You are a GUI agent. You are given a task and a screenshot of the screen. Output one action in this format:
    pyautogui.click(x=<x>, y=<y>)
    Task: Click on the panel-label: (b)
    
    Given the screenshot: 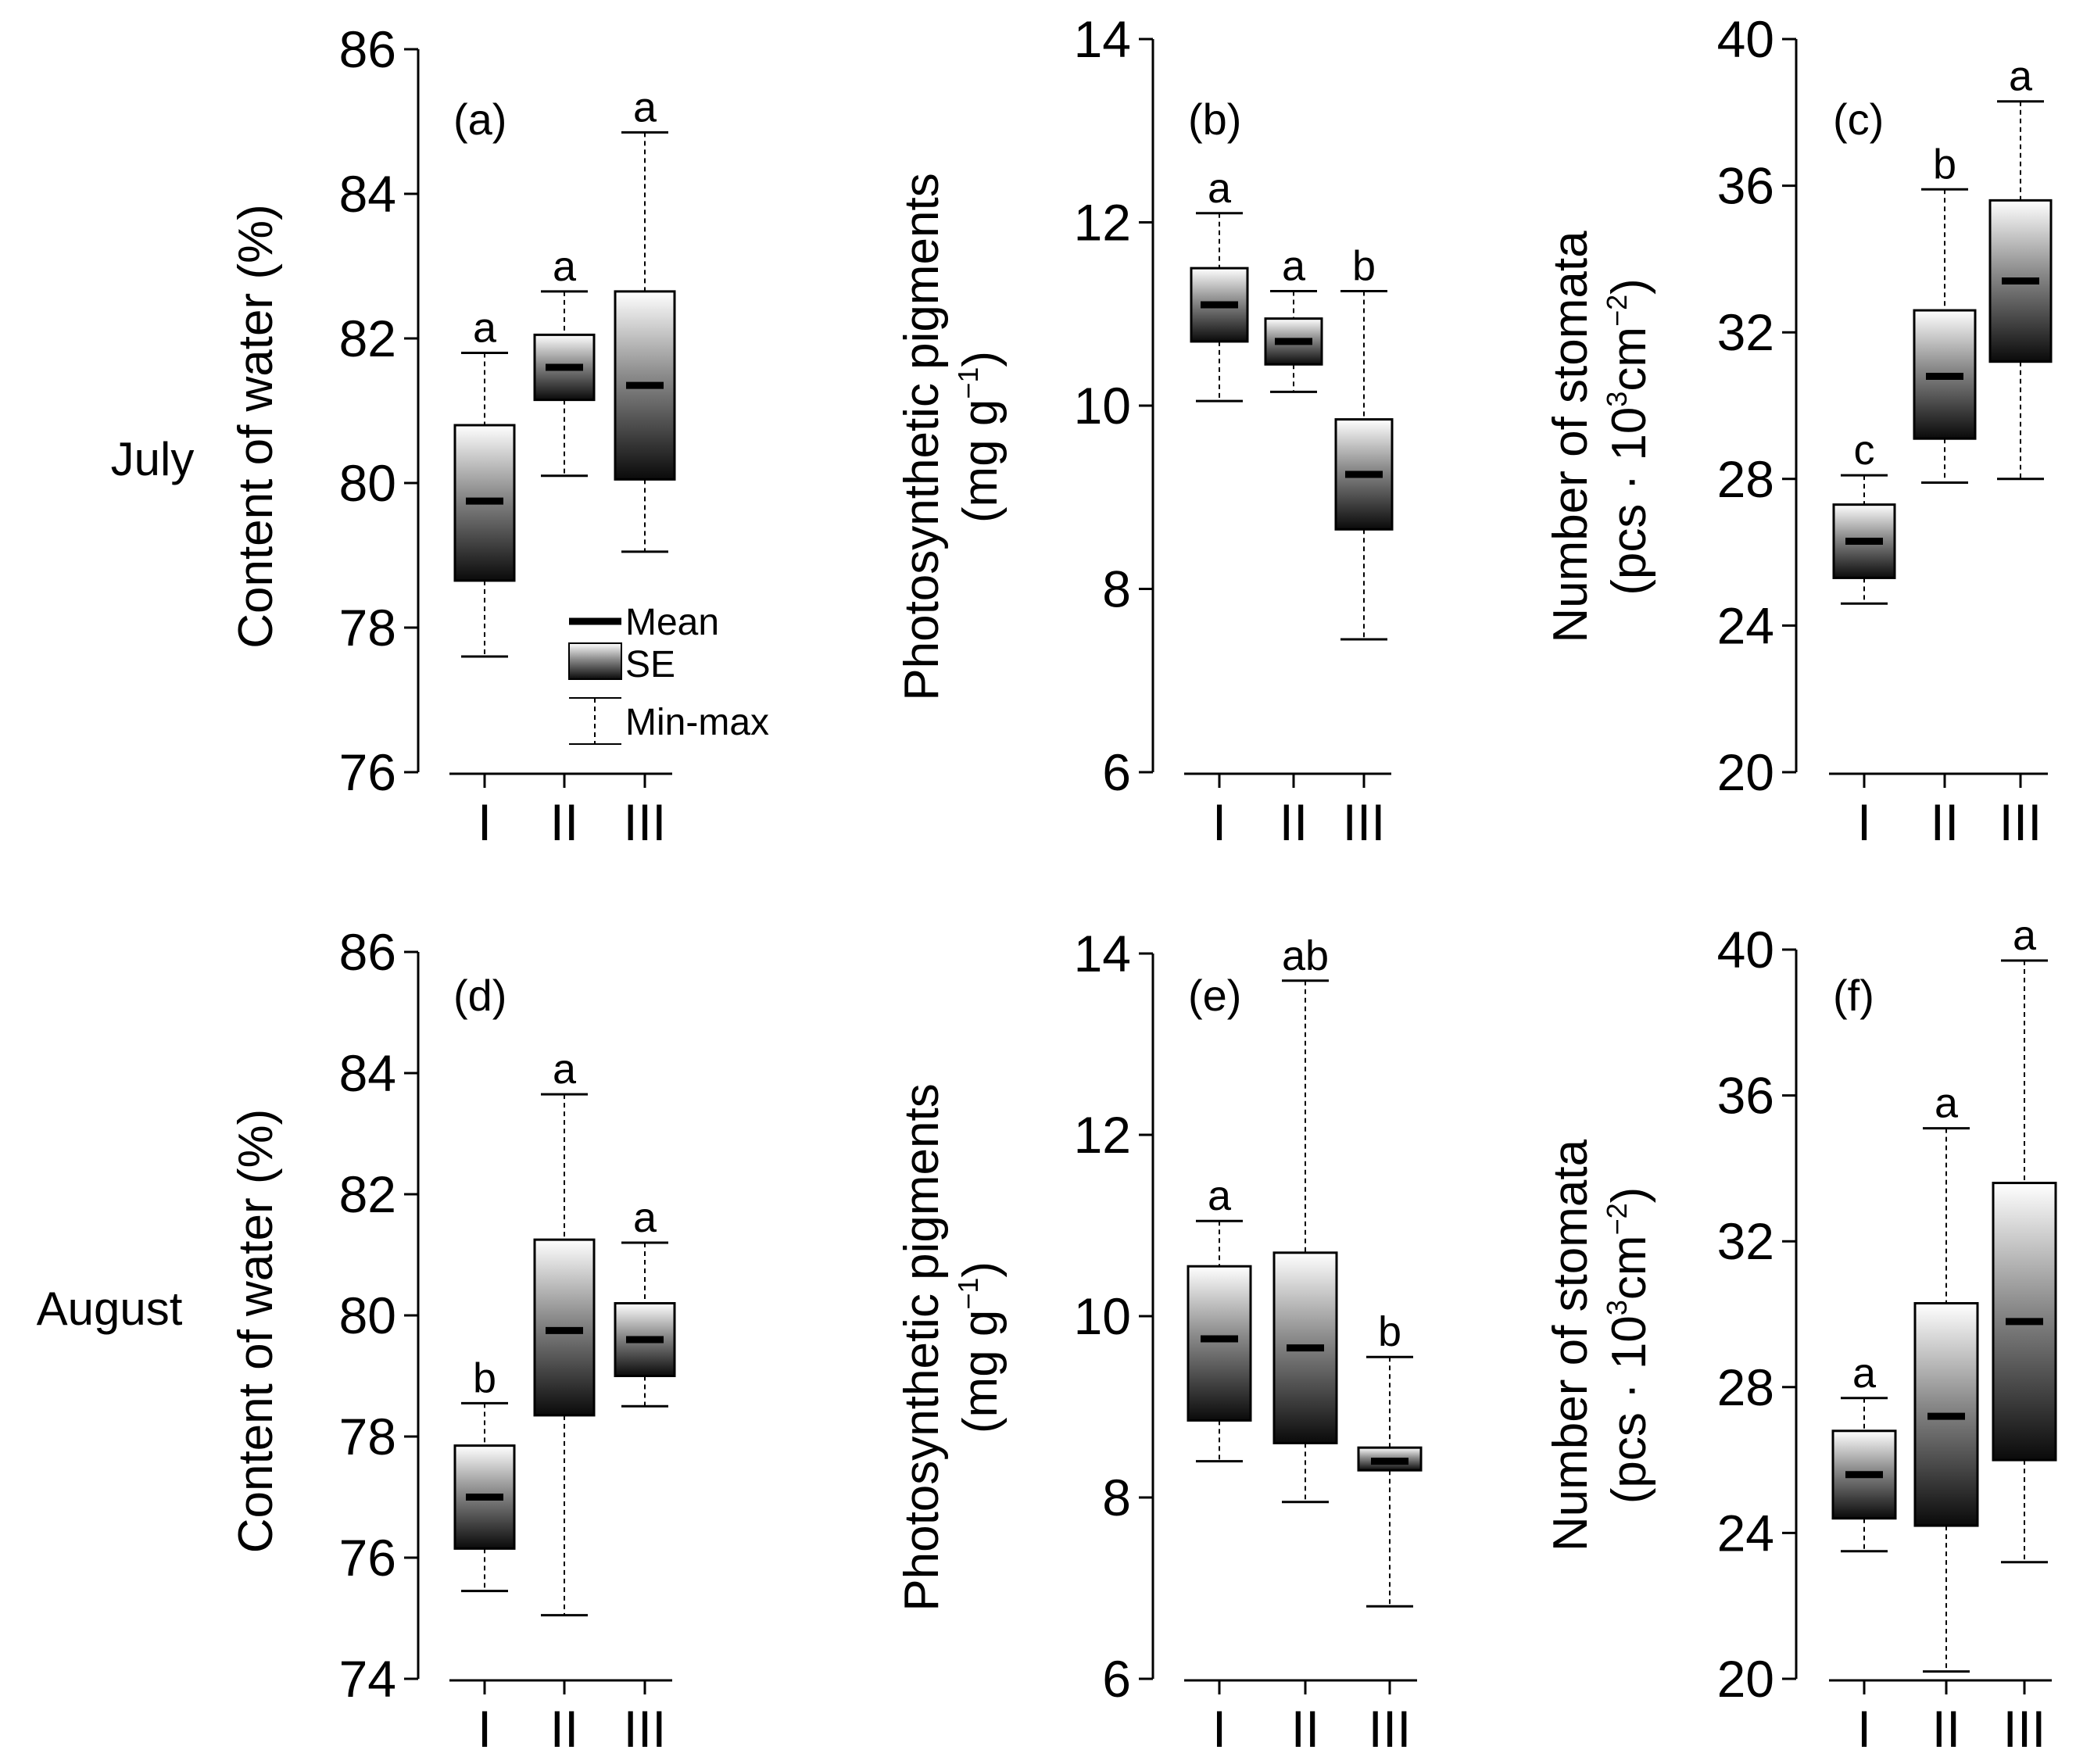 What is the action you would take?
    pyautogui.click(x=1214, y=119)
    